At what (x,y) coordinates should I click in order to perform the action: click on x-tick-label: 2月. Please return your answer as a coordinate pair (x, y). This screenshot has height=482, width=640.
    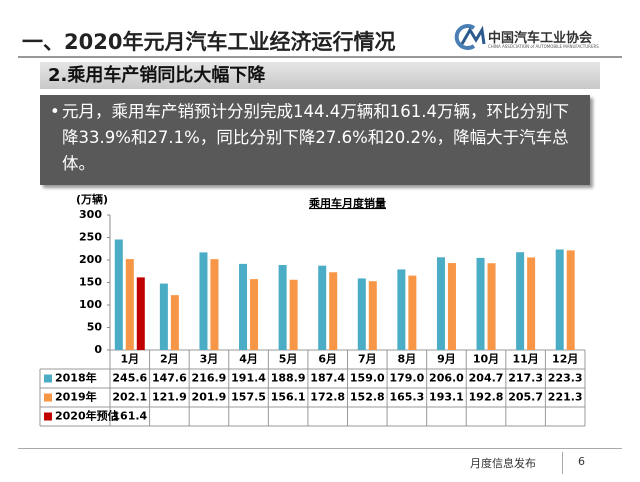
    Looking at the image, I should click on (169, 359).